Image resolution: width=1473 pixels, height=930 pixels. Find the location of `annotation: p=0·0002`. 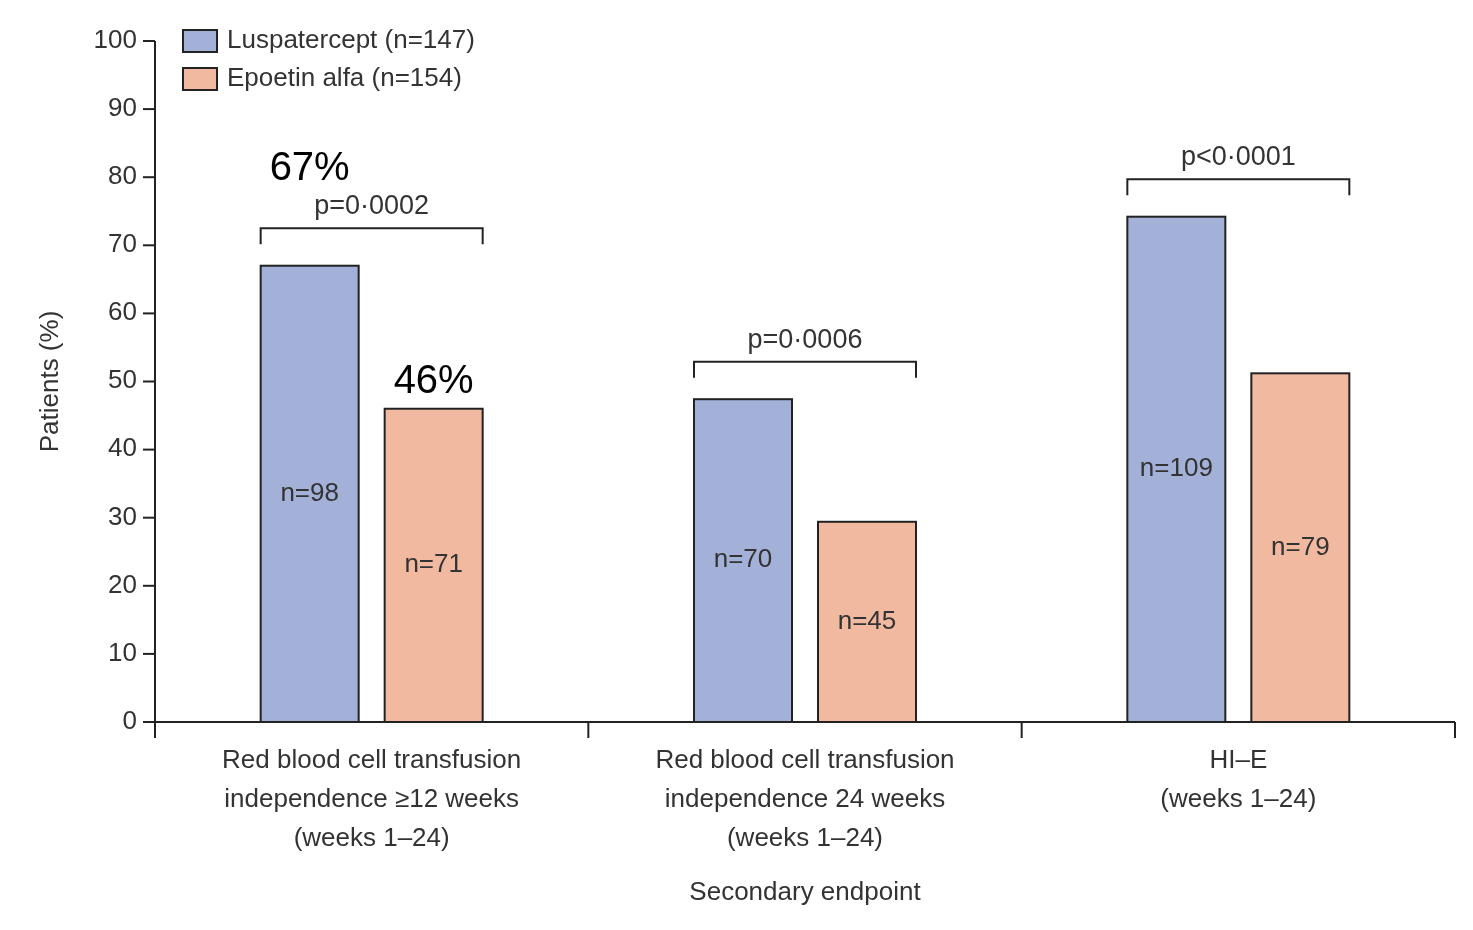

annotation: p=0·0002 is located at coordinates (372, 205).